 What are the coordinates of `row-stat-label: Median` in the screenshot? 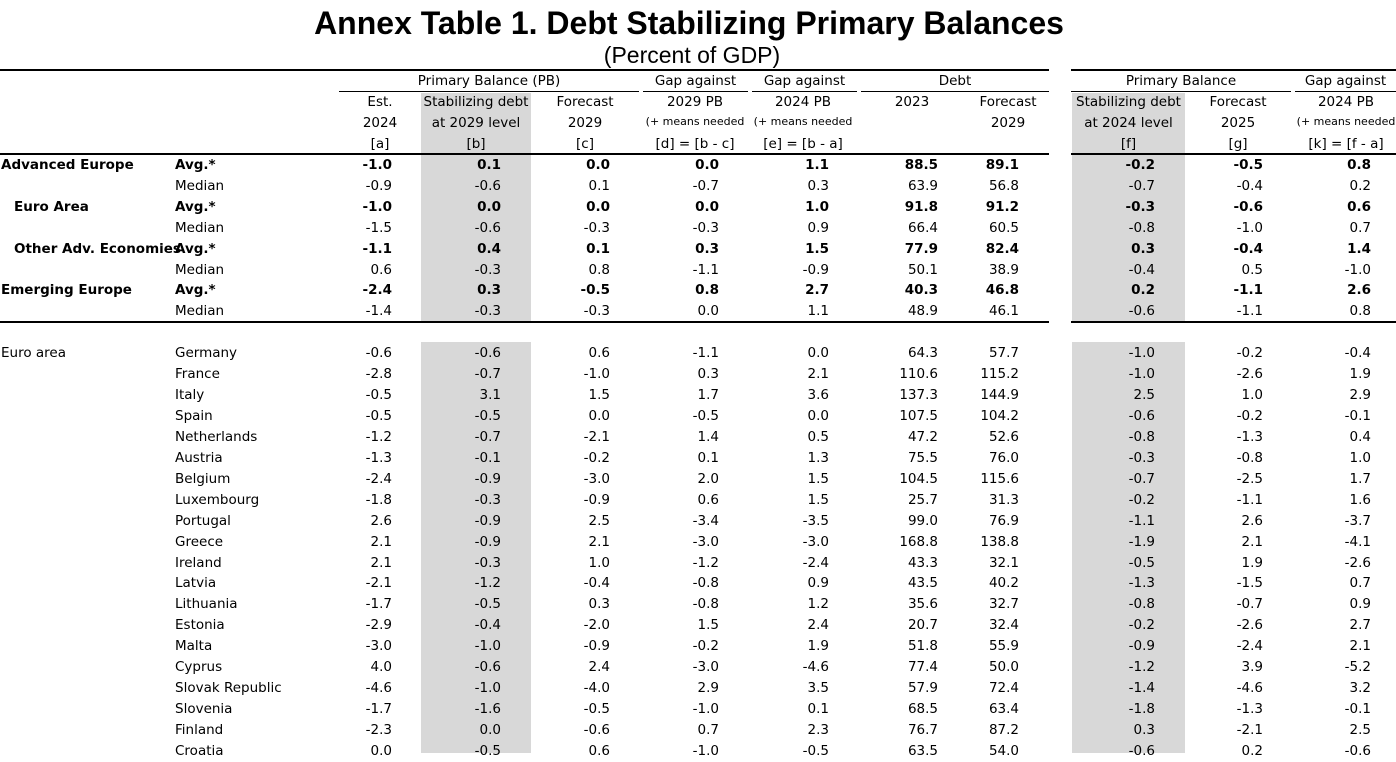 It's located at (200, 311).